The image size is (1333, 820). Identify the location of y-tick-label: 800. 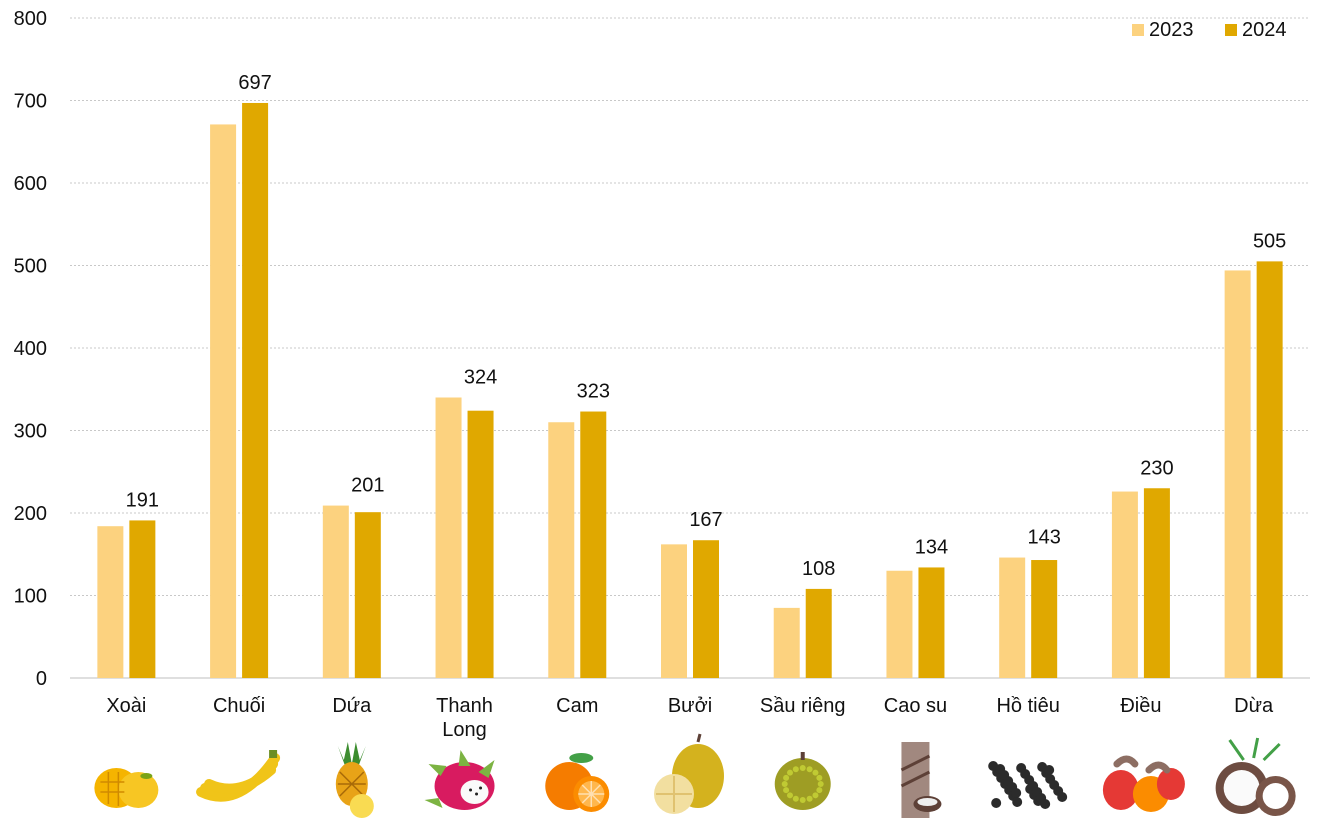
(30, 19).